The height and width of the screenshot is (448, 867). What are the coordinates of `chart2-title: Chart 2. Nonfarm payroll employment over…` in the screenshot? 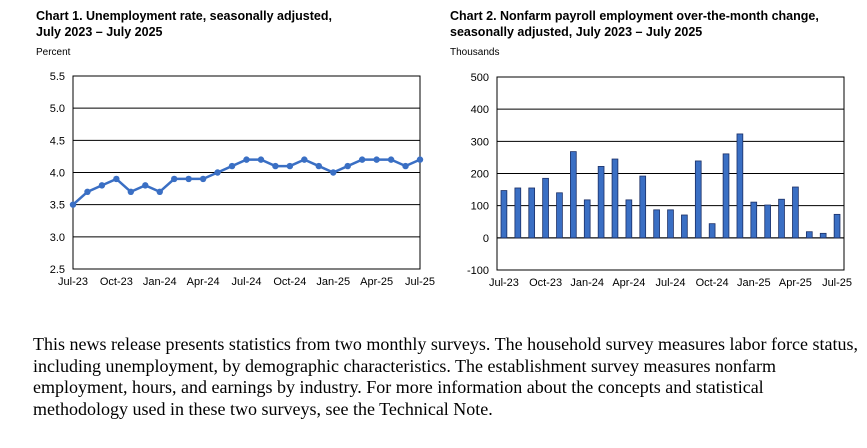 It's located at (657, 24).